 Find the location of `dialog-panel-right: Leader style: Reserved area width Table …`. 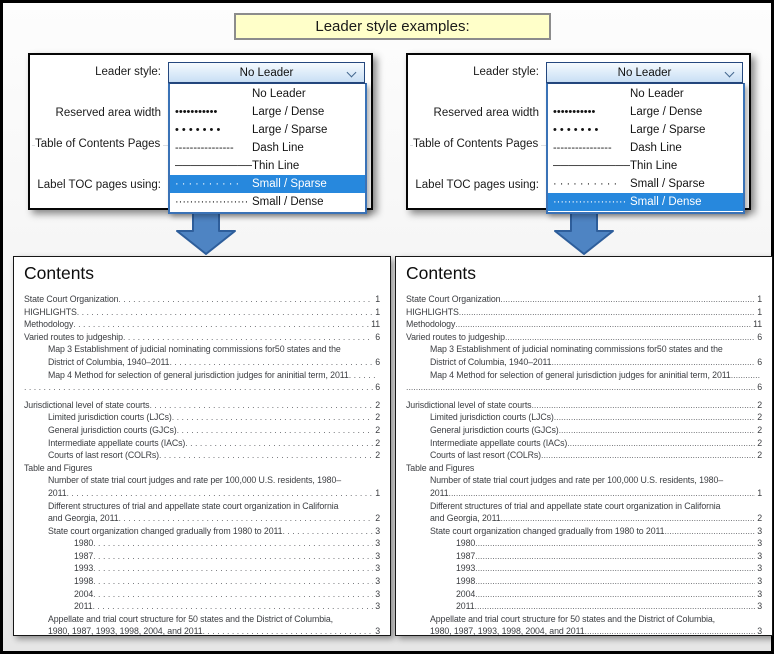

dialog-panel-right: Leader style: Reserved area width Table … is located at coordinates (578, 133).